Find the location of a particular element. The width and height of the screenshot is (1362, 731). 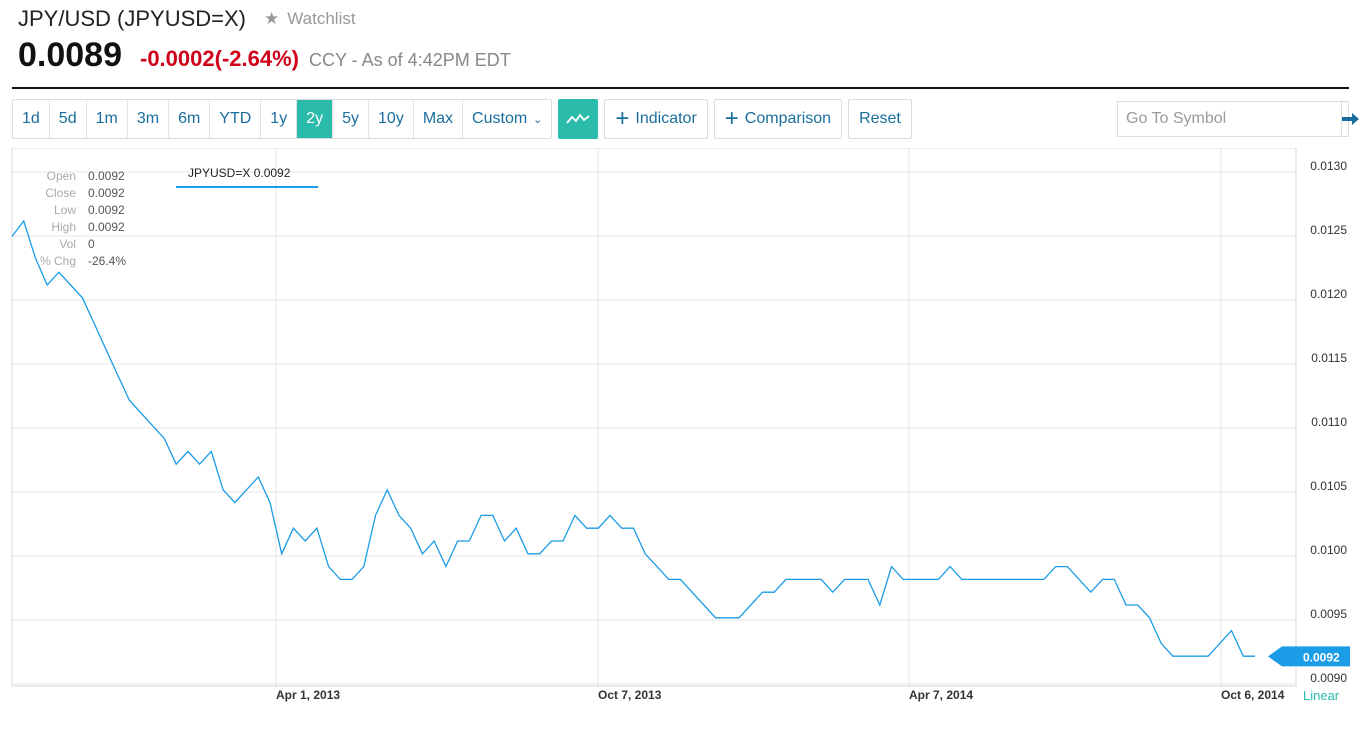

tooltip-open-label: Open is located at coordinates (61, 176).